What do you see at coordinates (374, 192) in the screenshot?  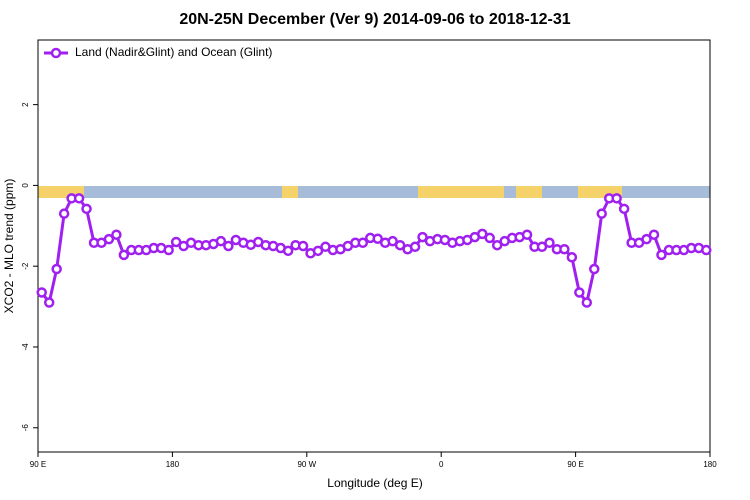 I see `map-strip` at bounding box center [374, 192].